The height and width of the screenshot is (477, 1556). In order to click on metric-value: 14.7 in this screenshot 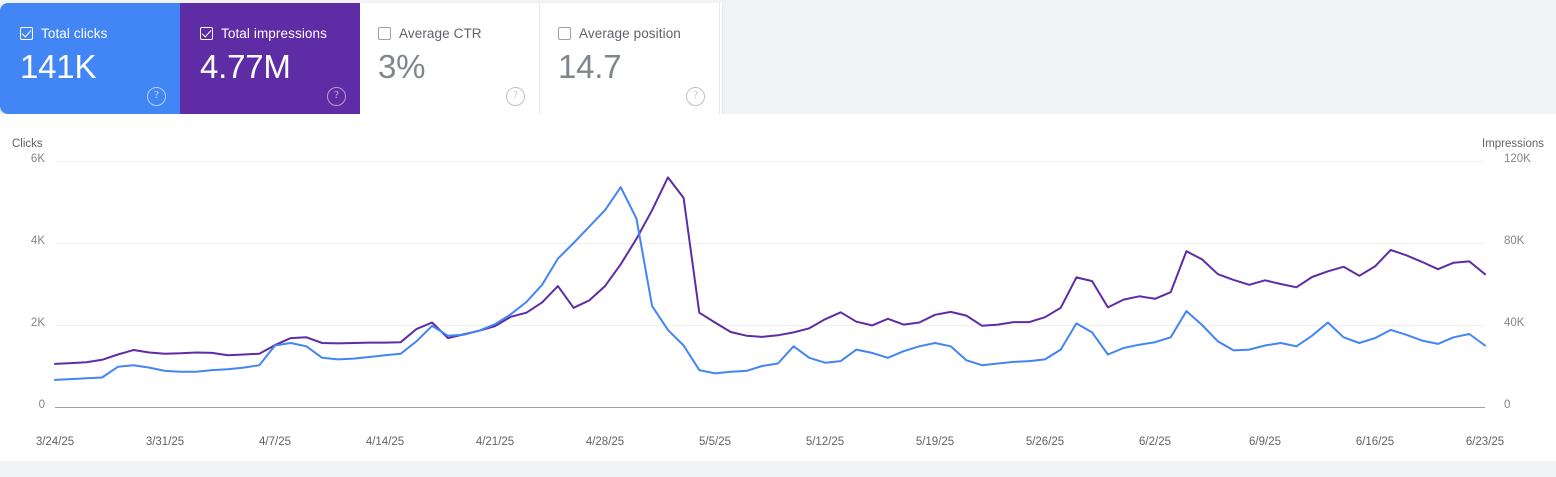, I will do `click(590, 66)`.